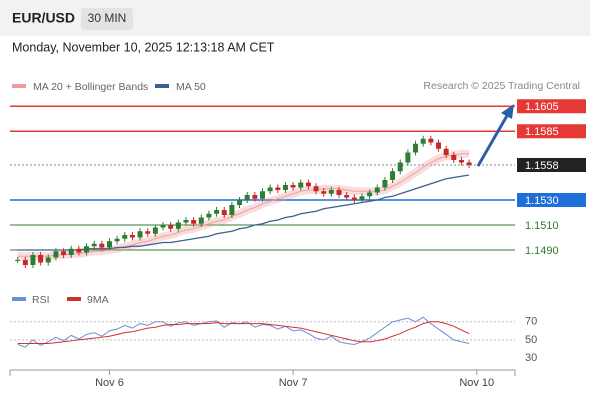 This screenshot has height=405, width=590. I want to click on interval: 30 MIN, so click(107, 18).